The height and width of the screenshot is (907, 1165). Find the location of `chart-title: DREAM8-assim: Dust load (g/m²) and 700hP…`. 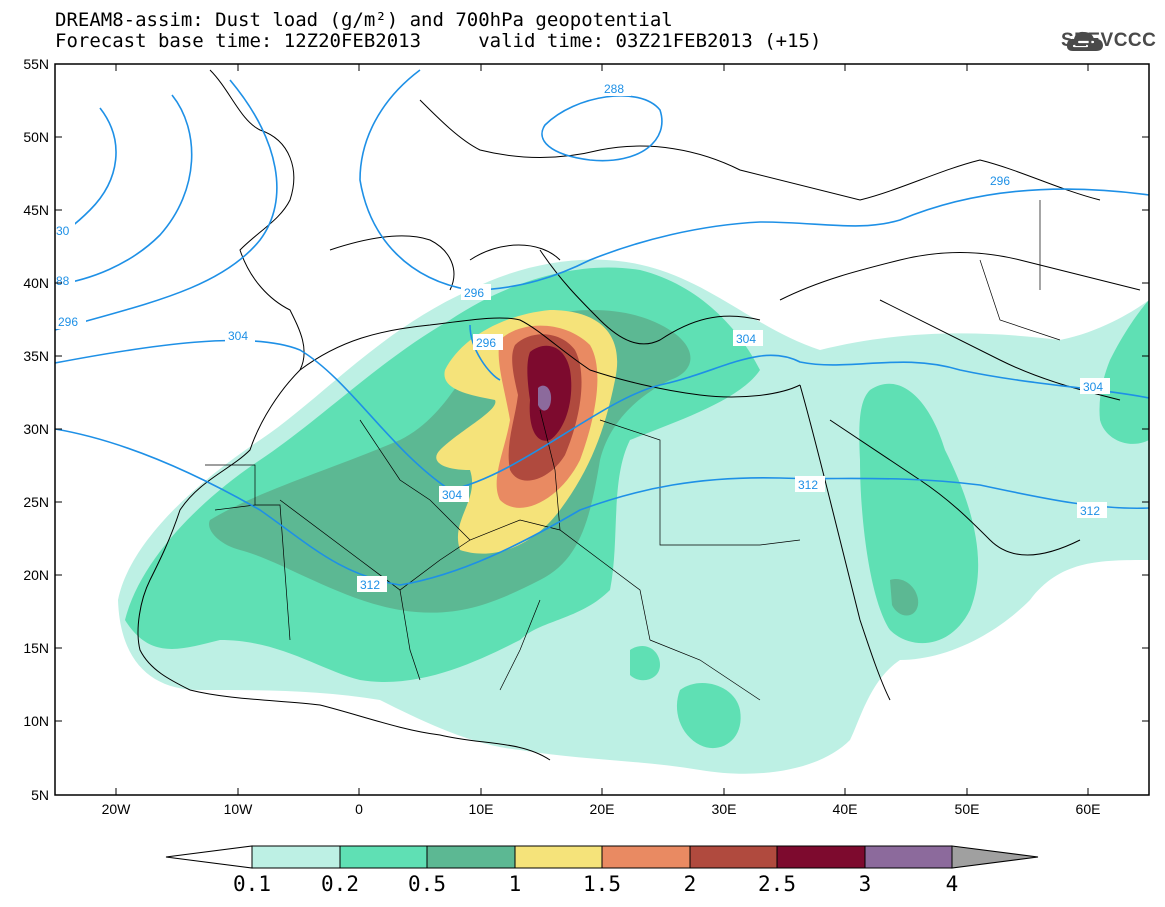

chart-title: DREAM8-assim: Dust load (g/m²) and 700hP… is located at coordinates (364, 20).